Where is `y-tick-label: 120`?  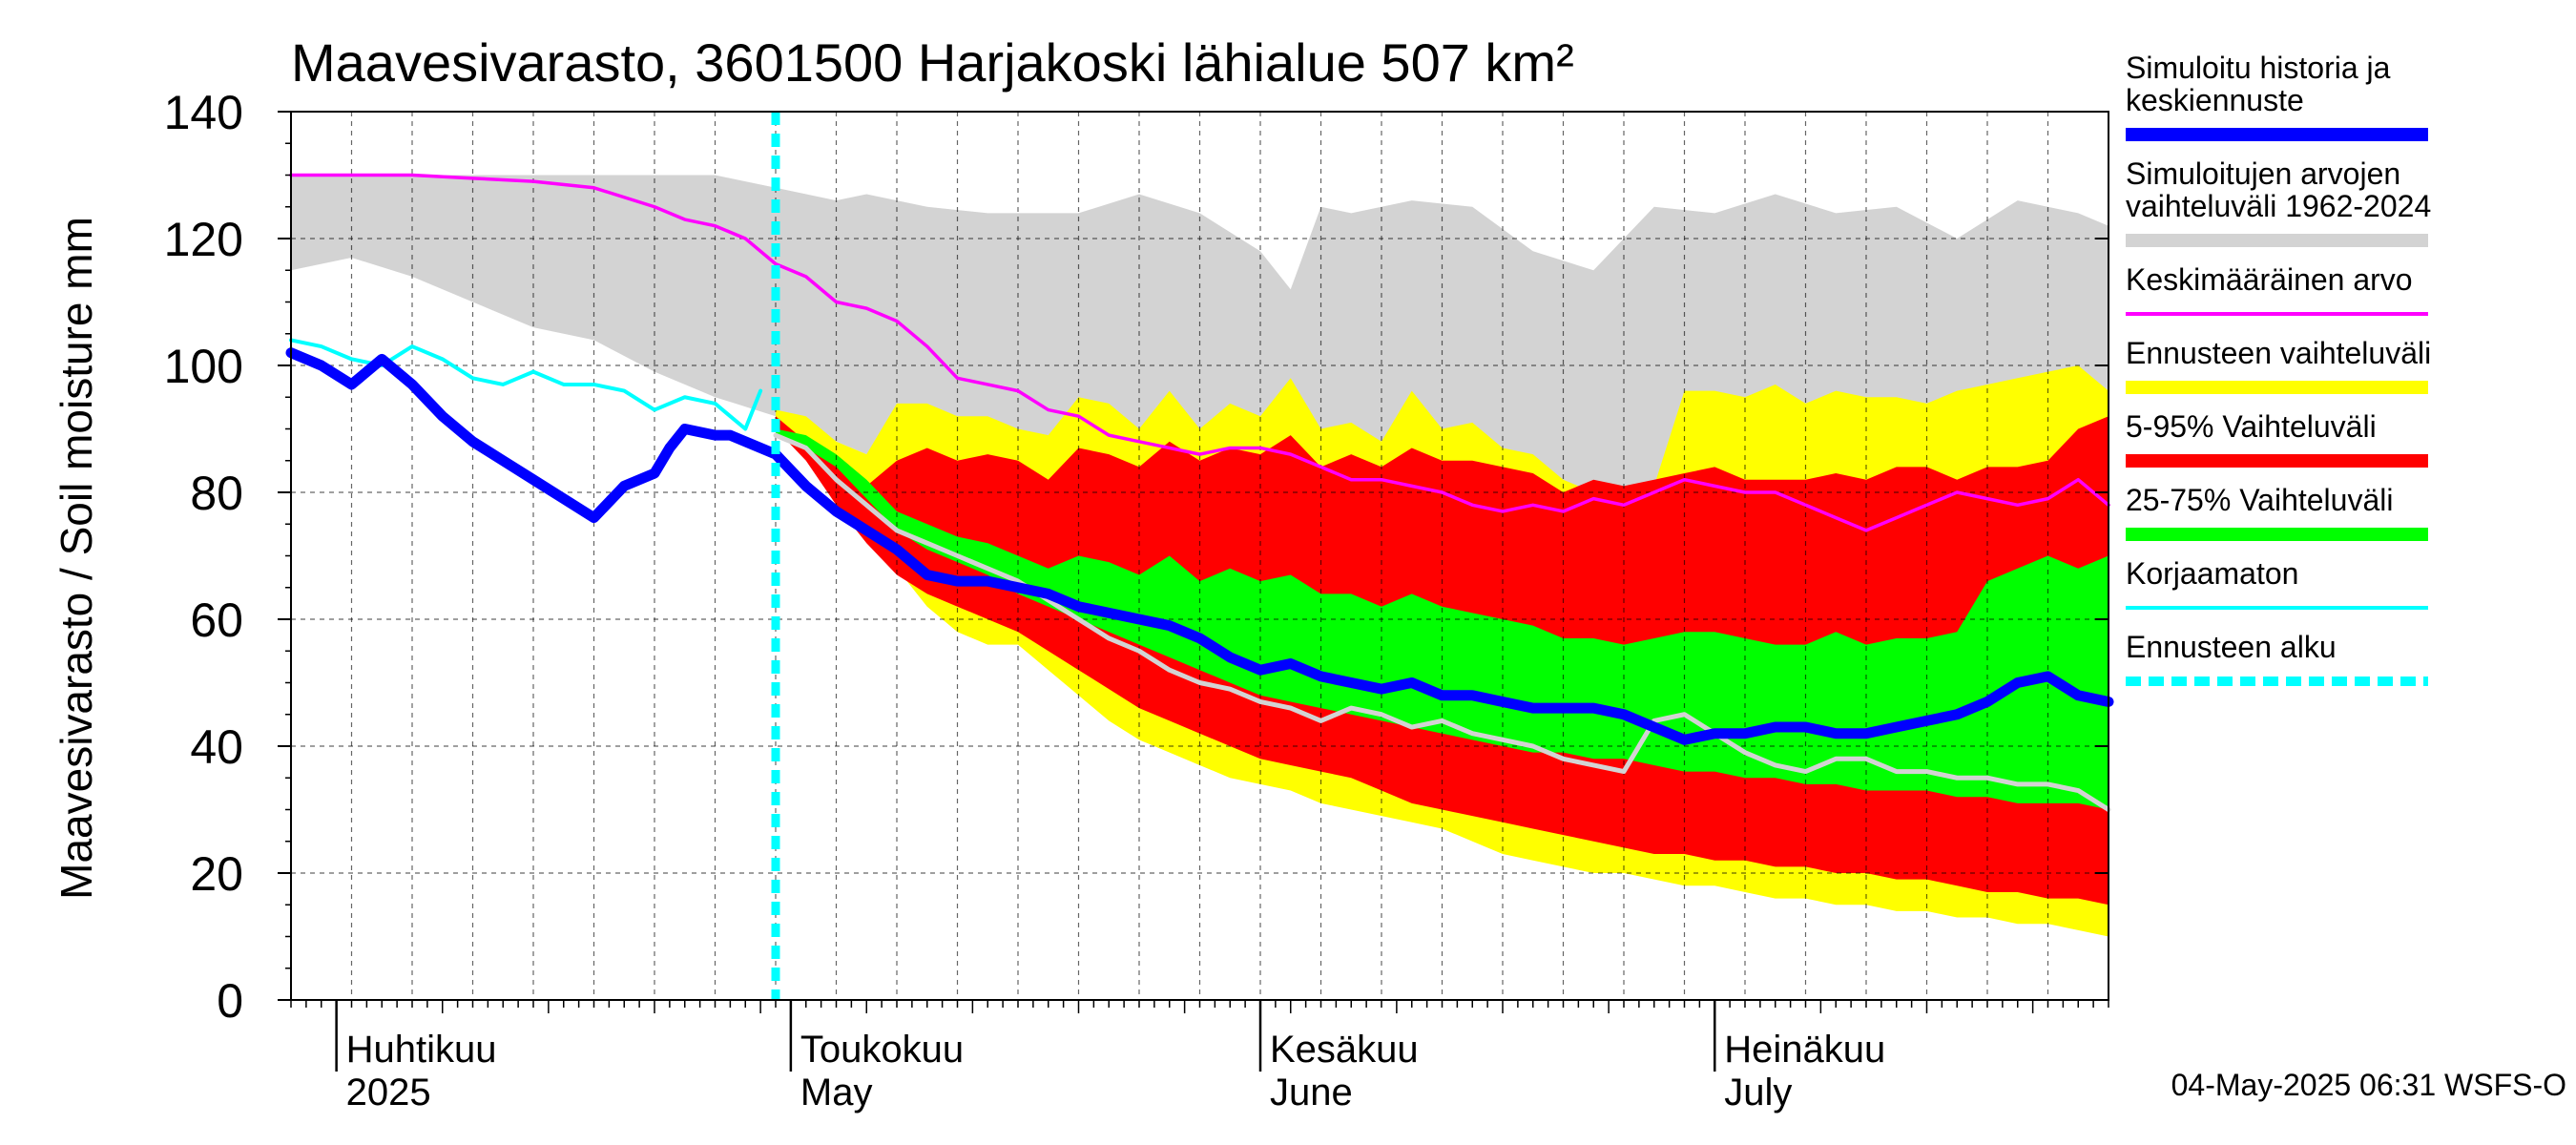
y-tick-label: 120 is located at coordinates (203, 239).